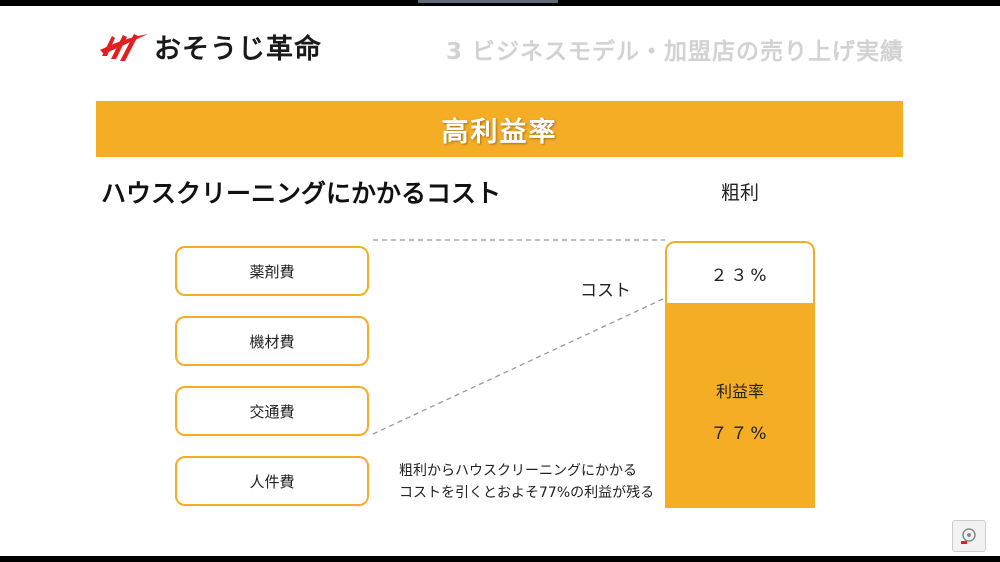 The width and height of the screenshot is (1000, 562). What do you see at coordinates (272, 271) in the screenshot?
I see `cost-item-chemicals: 薬剤費` at bounding box center [272, 271].